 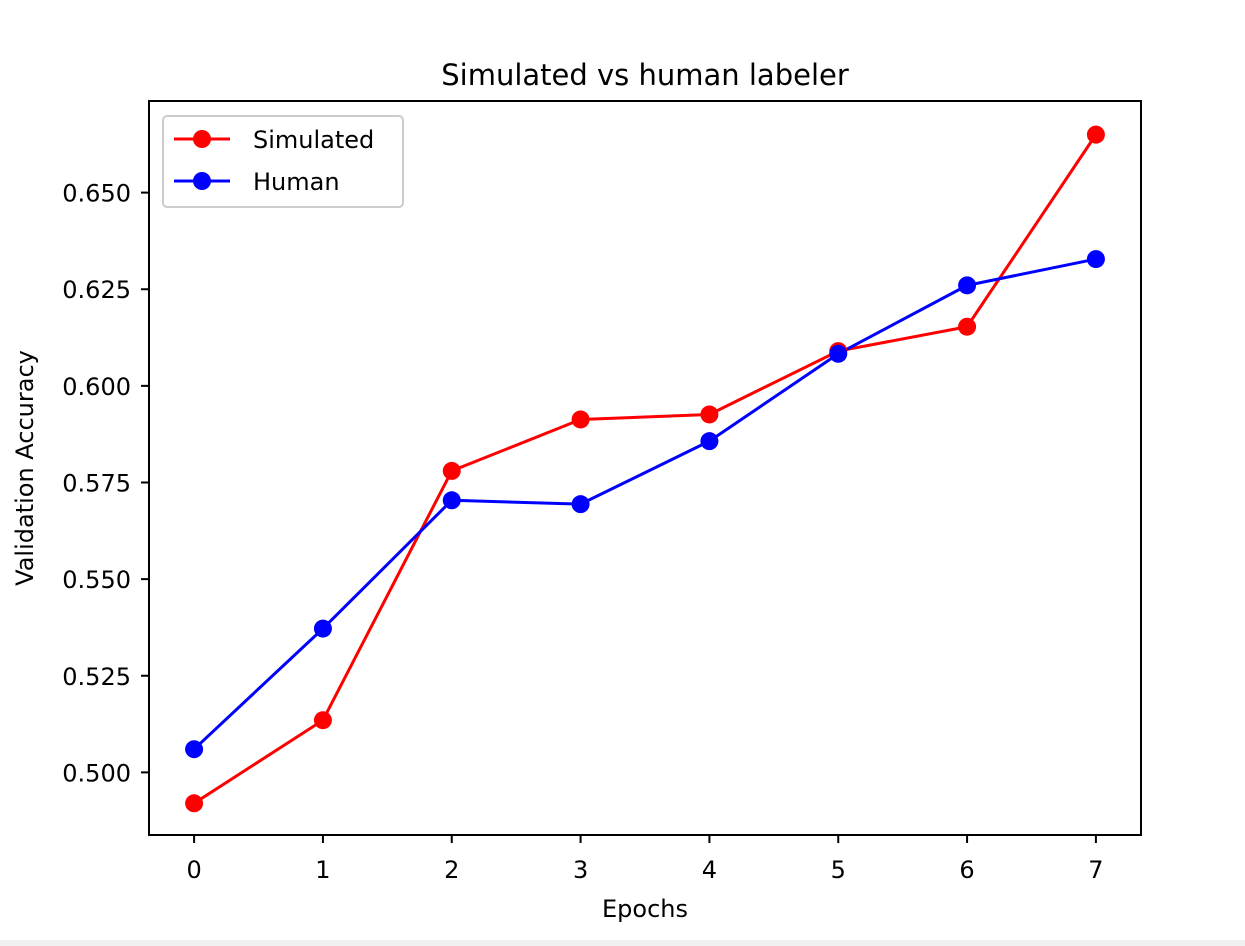 I want to click on y-axis: 0.500 0.525 0.550 0.575 0.600 0.625 0.650, so click(x=105, y=483).